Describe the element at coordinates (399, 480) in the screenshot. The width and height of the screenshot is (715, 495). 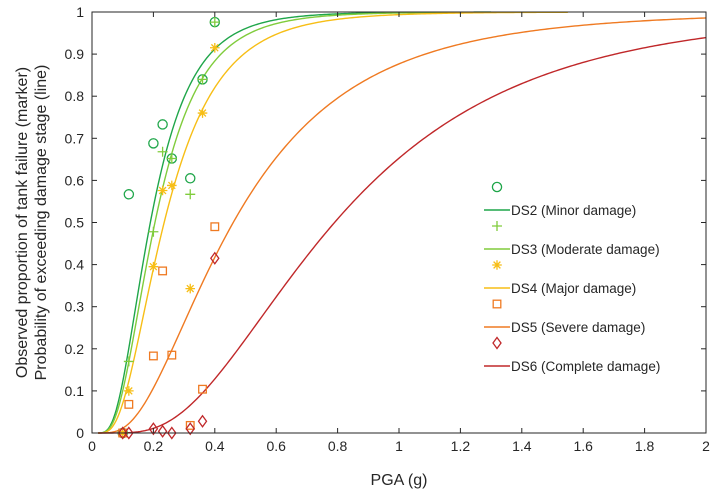
I see `x-axis-label: PGA (g)` at that location.